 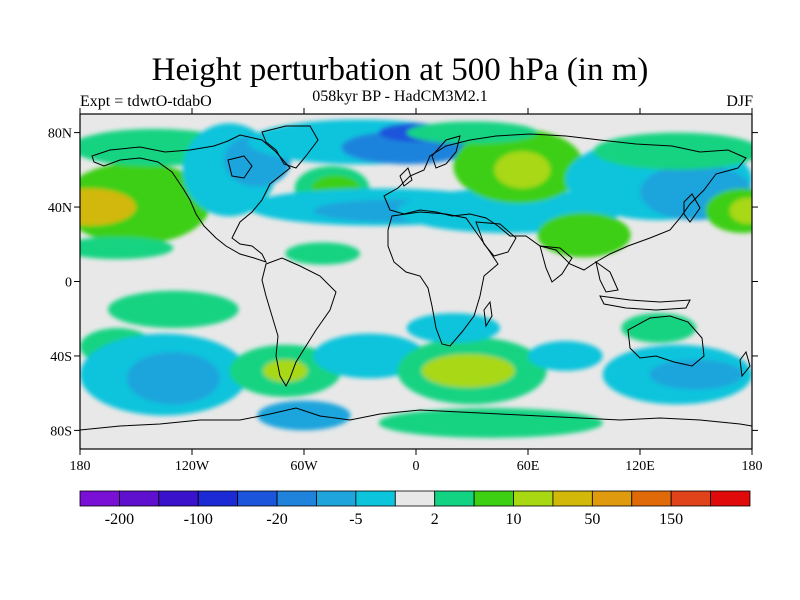 I want to click on colorbar-label: 10, so click(x=514, y=519).